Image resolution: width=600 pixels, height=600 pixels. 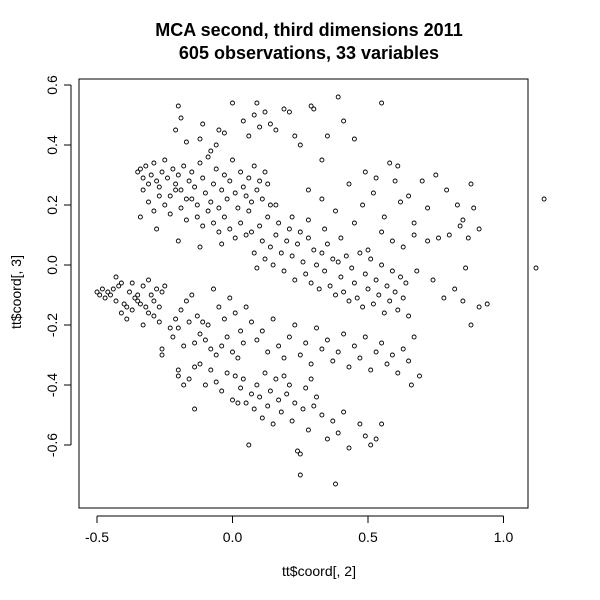 What do you see at coordinates (52, 265) in the screenshot?
I see `y-tick-label: 0.0` at bounding box center [52, 265].